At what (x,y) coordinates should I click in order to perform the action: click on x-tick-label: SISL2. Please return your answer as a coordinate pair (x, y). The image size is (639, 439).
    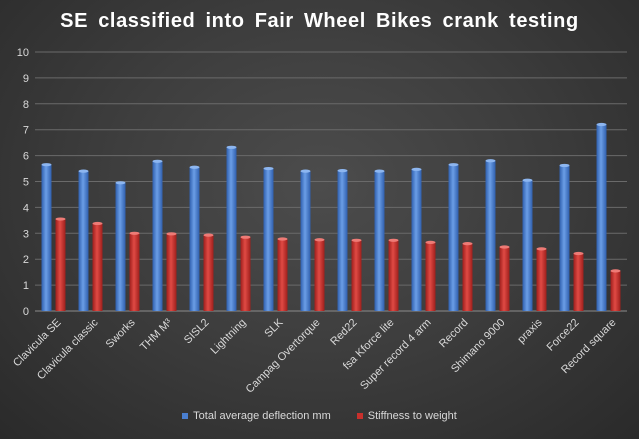
    Looking at the image, I should click on (197, 332).